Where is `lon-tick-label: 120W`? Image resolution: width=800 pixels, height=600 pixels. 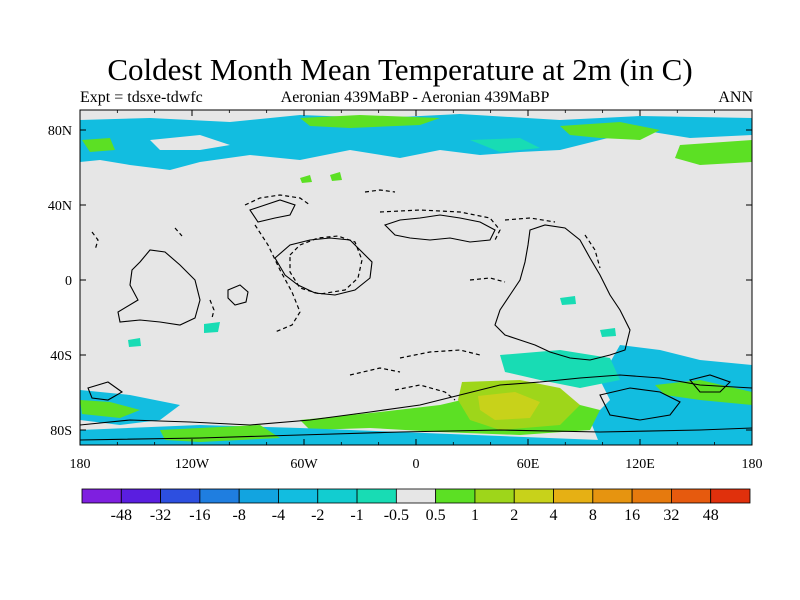 lon-tick-label: 120W is located at coordinates (192, 464).